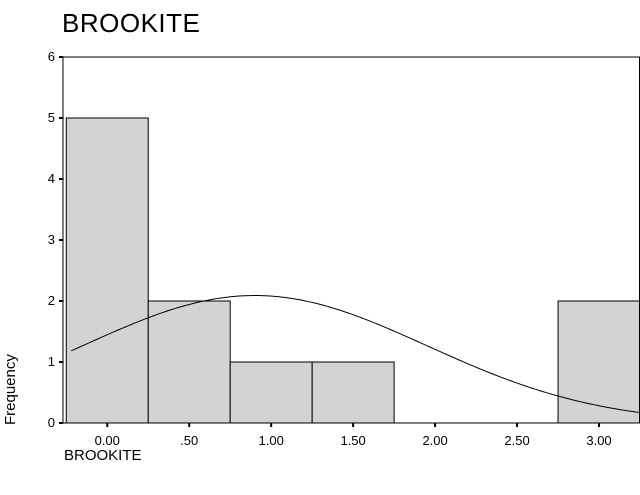 This screenshot has width=640, height=495. Describe the element at coordinates (51, 361) in the screenshot. I see `y-tick-label-1: 1` at that location.